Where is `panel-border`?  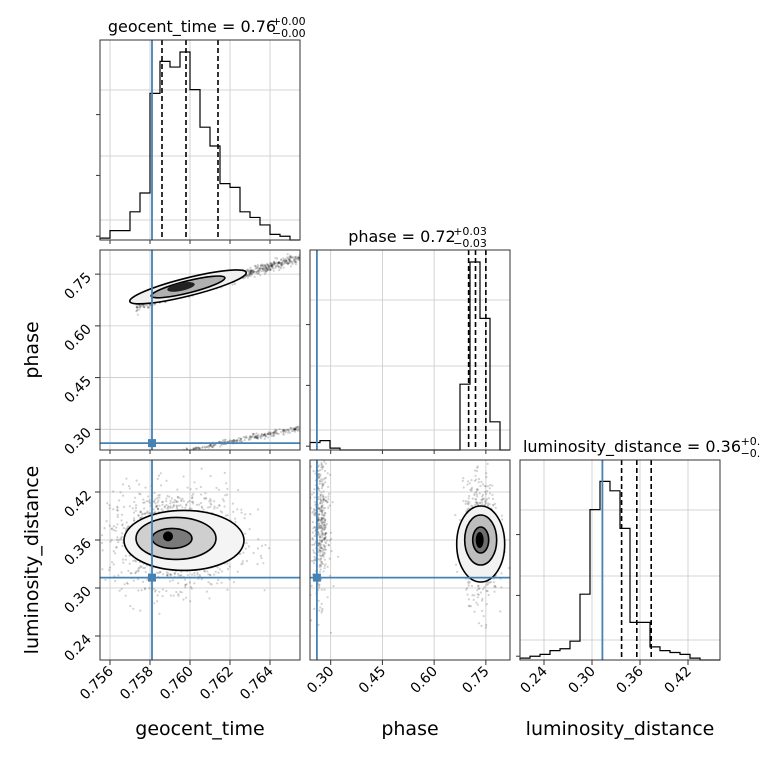
panel-border is located at coordinates (410, 350).